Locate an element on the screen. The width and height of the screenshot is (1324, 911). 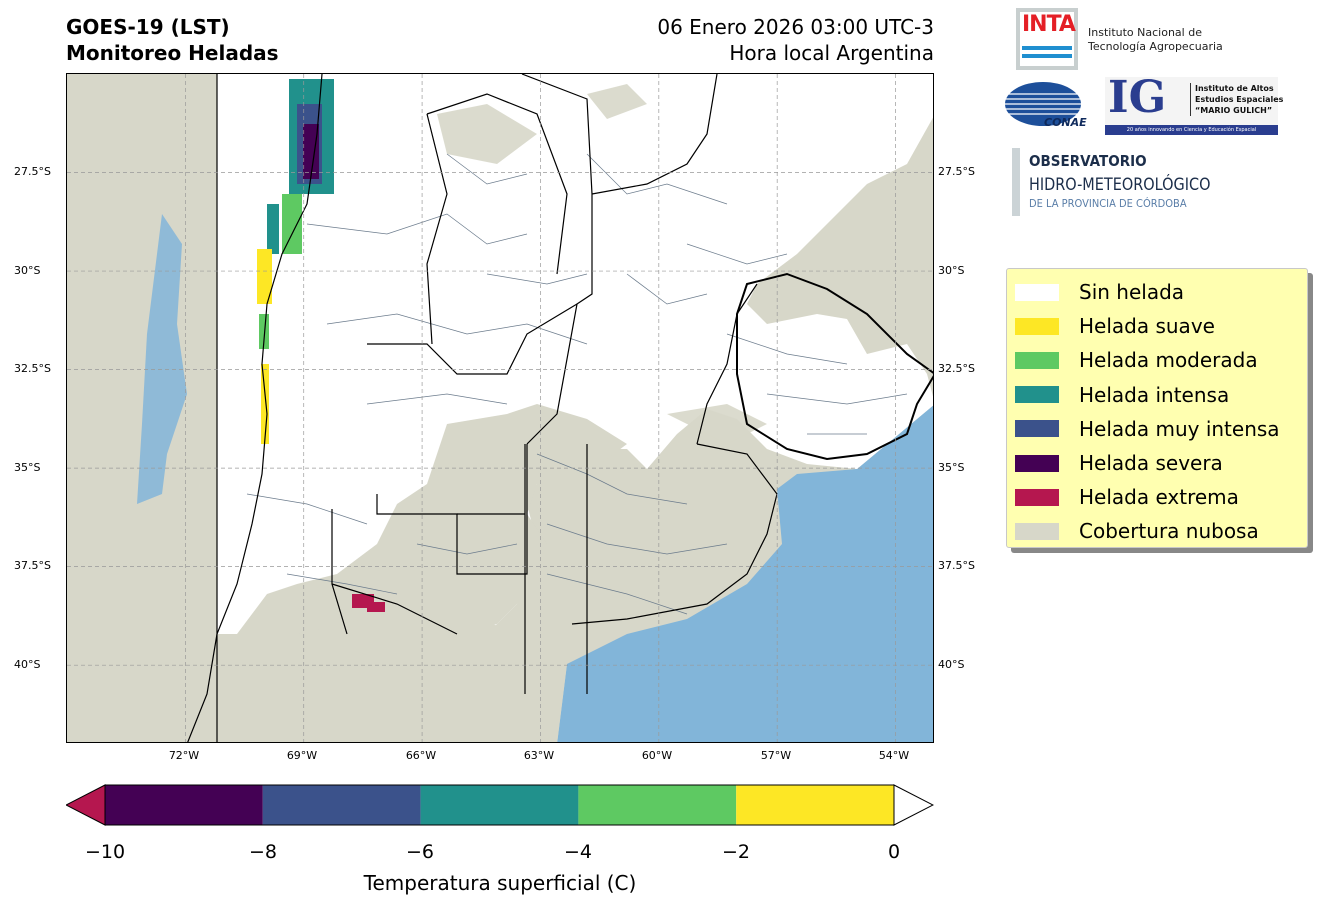
lon-tick-69: 69°W is located at coordinates (302, 755).